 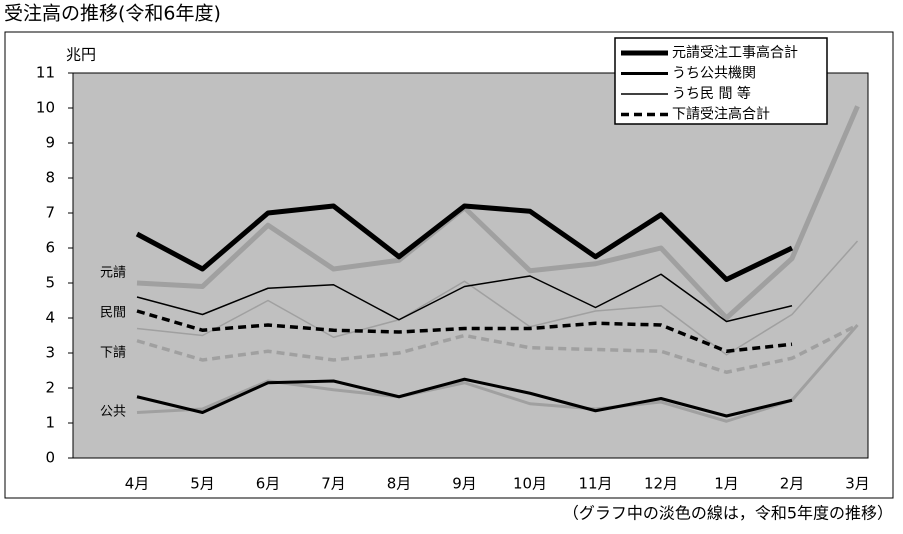 What do you see at coordinates (113, 353) in the screenshot?
I see `annotation: 下請` at bounding box center [113, 353].